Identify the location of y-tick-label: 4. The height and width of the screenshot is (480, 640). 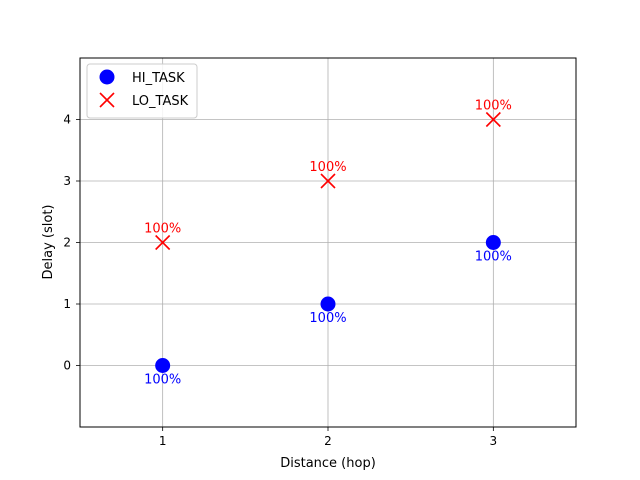
(67, 120).